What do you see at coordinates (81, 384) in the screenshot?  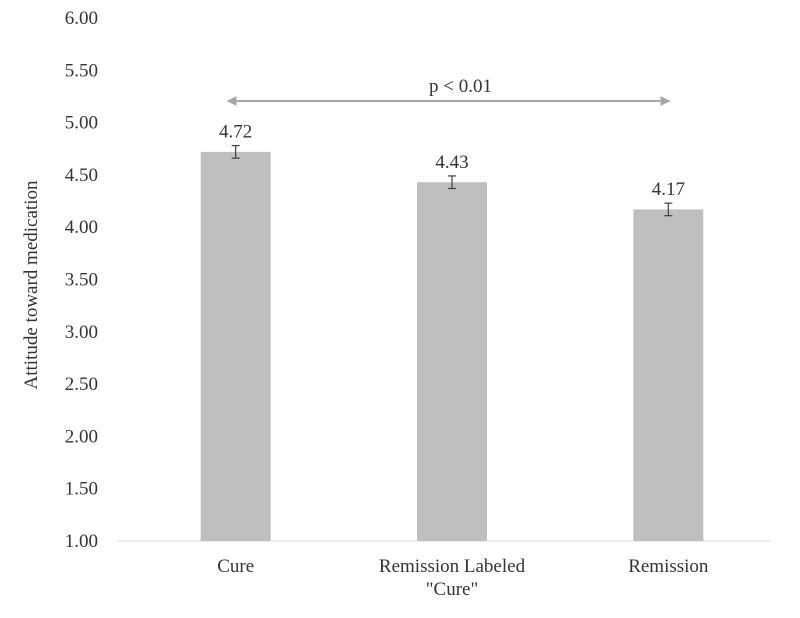 I see `y-tick-label: 2.50` at bounding box center [81, 384].